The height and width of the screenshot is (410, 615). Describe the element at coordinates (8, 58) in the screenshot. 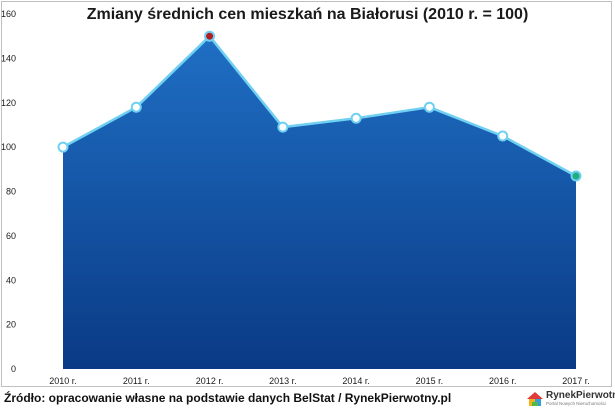

I see `y-tick-label: 140` at that location.